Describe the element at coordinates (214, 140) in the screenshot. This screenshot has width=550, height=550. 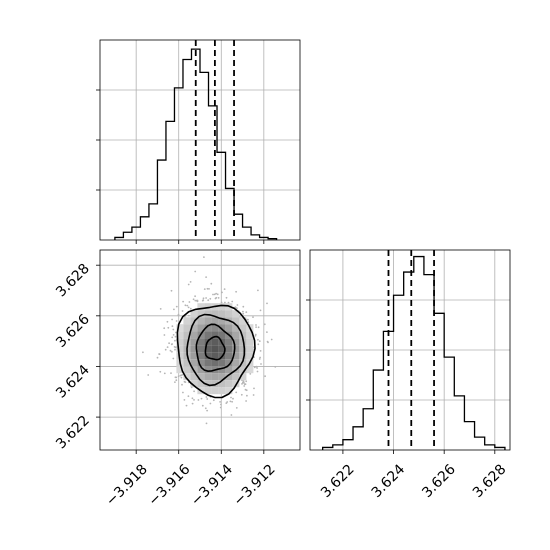
I see `quantile-lines-x` at that location.